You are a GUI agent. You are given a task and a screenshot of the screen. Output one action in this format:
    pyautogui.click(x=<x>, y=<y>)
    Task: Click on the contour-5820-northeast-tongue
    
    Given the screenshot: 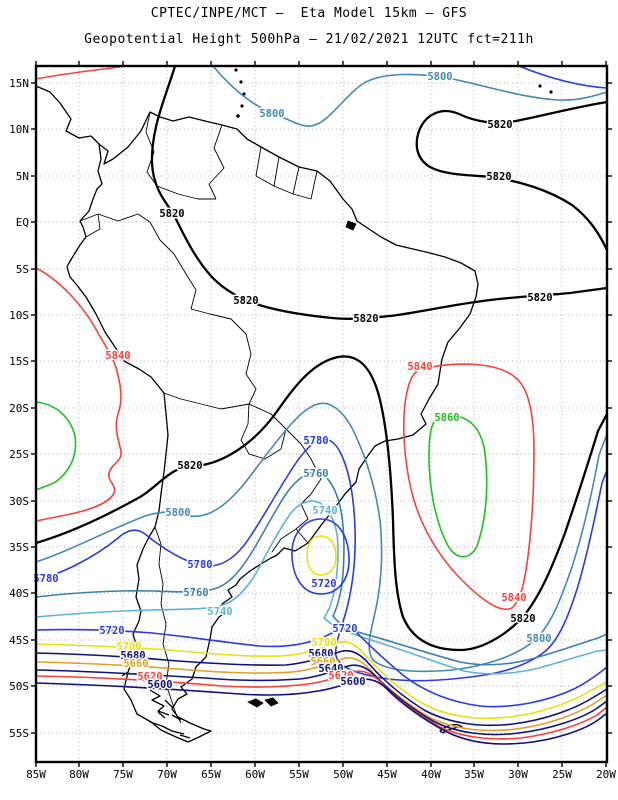 What is the action you would take?
    pyautogui.click(x=512, y=176)
    